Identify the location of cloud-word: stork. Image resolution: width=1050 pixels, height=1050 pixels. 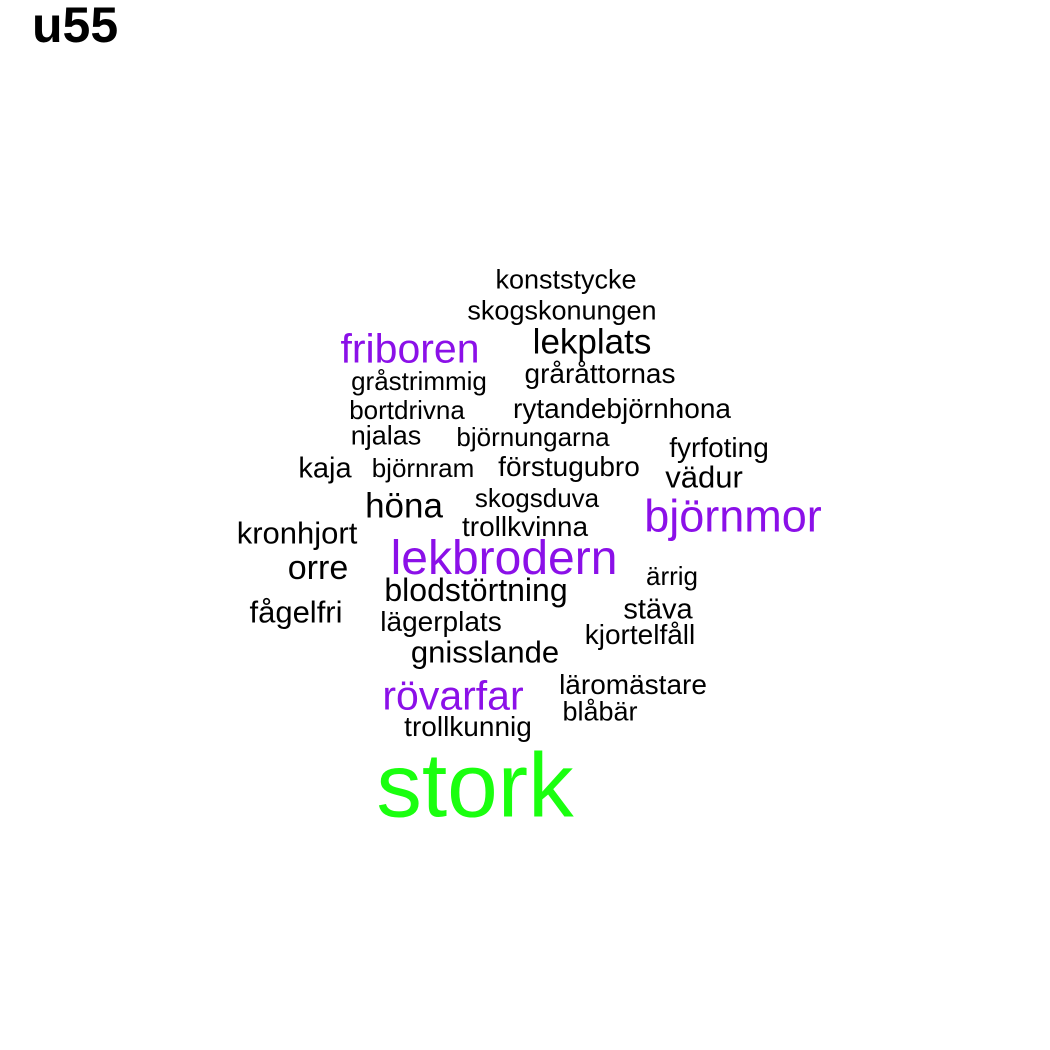
(475, 786).